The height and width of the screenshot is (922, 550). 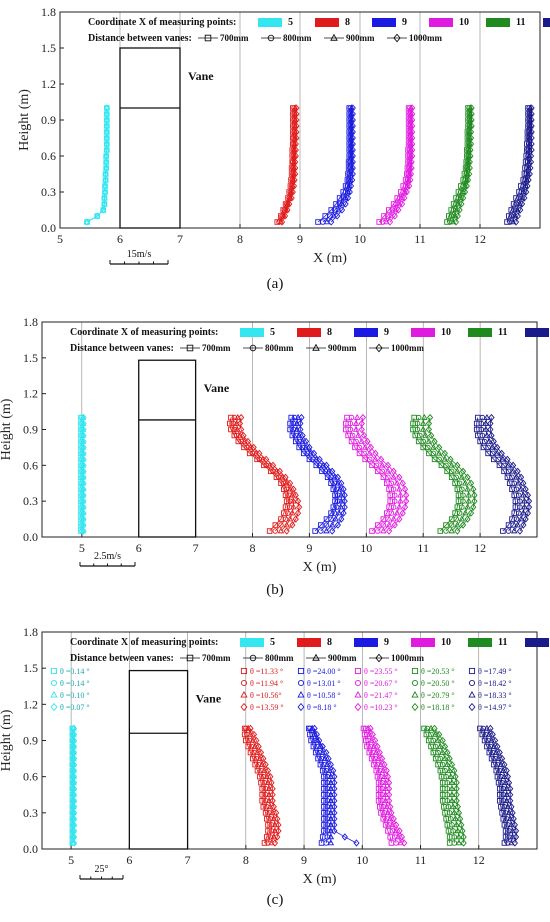 What do you see at coordinates (102, 869) in the screenshot?
I see `scale-bar-label: 25°` at bounding box center [102, 869].